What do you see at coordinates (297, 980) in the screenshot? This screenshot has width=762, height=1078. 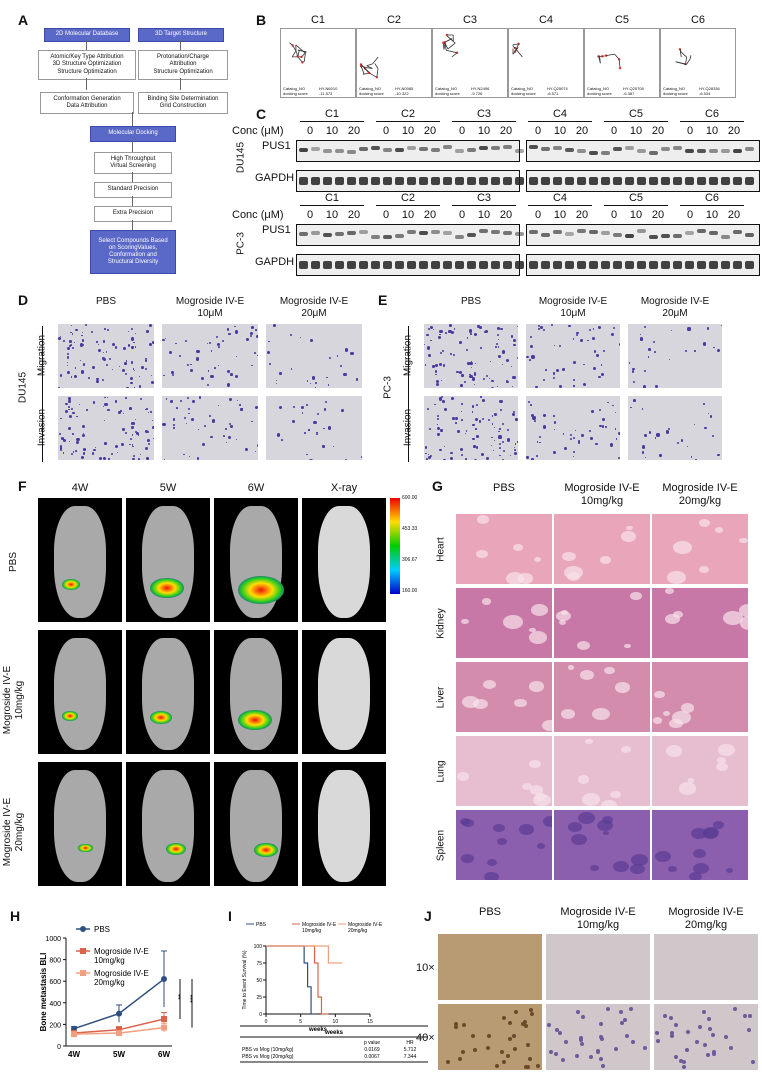 I see `survival-curve` at bounding box center [297, 980].